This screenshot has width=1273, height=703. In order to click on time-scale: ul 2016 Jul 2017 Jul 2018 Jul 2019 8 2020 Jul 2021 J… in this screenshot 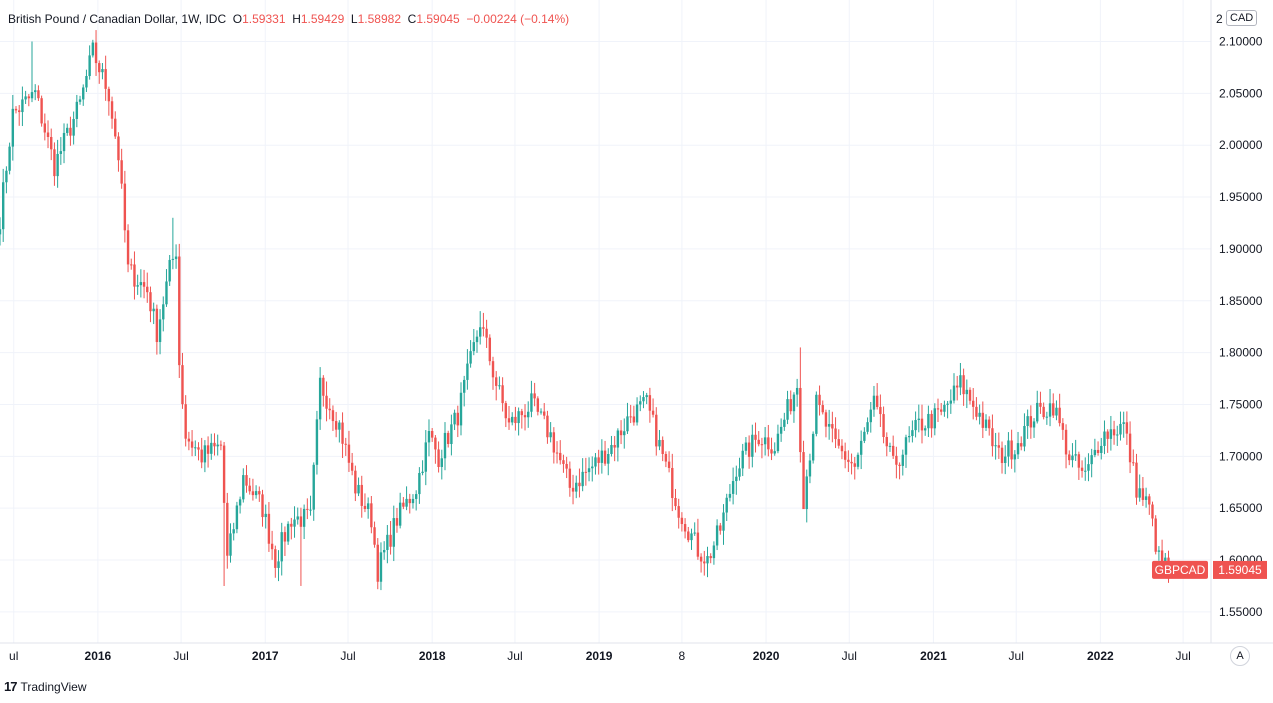, I will do `click(600, 656)`.